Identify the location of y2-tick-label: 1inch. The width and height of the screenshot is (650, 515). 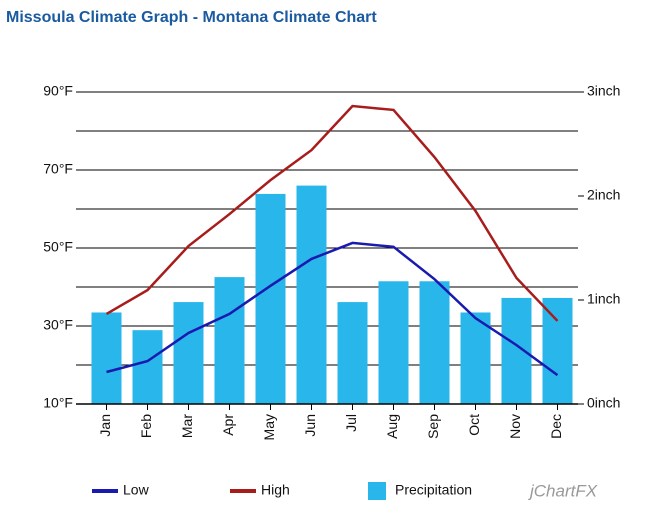
(603, 299).